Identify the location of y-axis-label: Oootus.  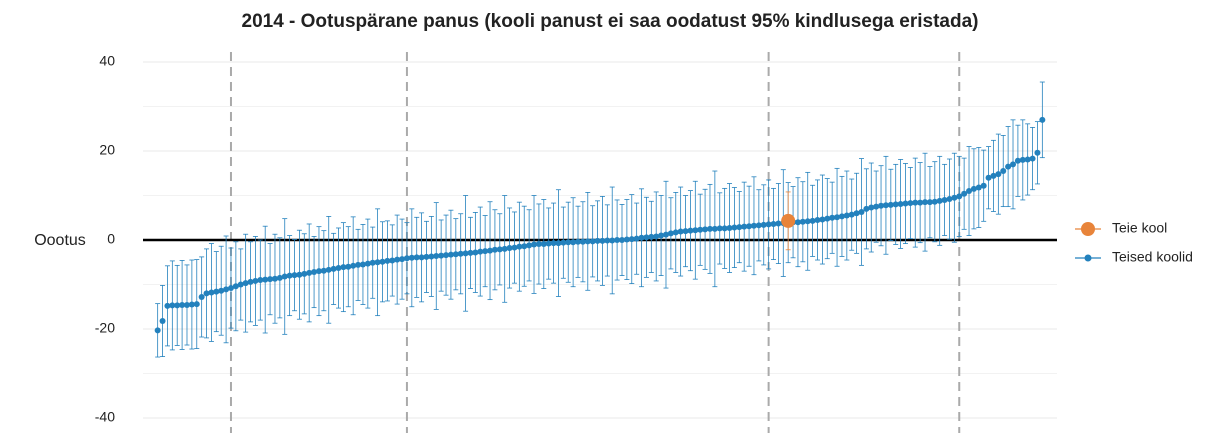
(60, 240).